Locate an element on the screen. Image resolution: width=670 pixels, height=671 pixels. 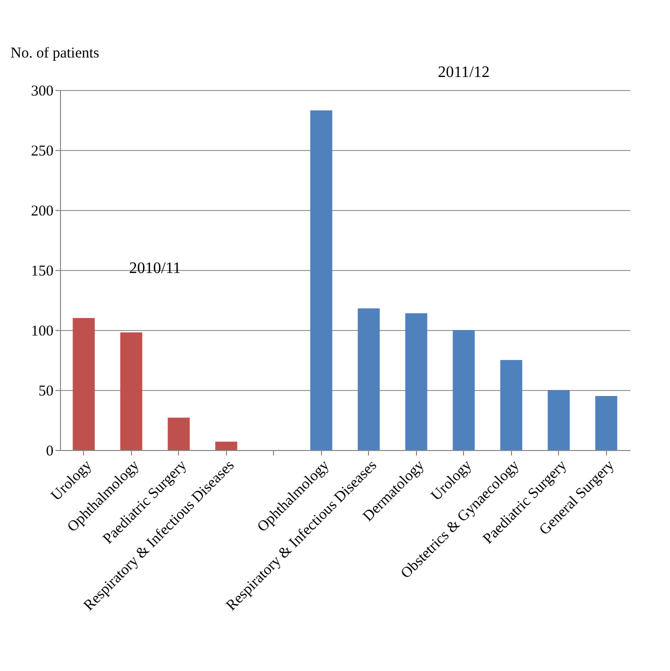
y-tick-label: 50 is located at coordinates (46, 392).